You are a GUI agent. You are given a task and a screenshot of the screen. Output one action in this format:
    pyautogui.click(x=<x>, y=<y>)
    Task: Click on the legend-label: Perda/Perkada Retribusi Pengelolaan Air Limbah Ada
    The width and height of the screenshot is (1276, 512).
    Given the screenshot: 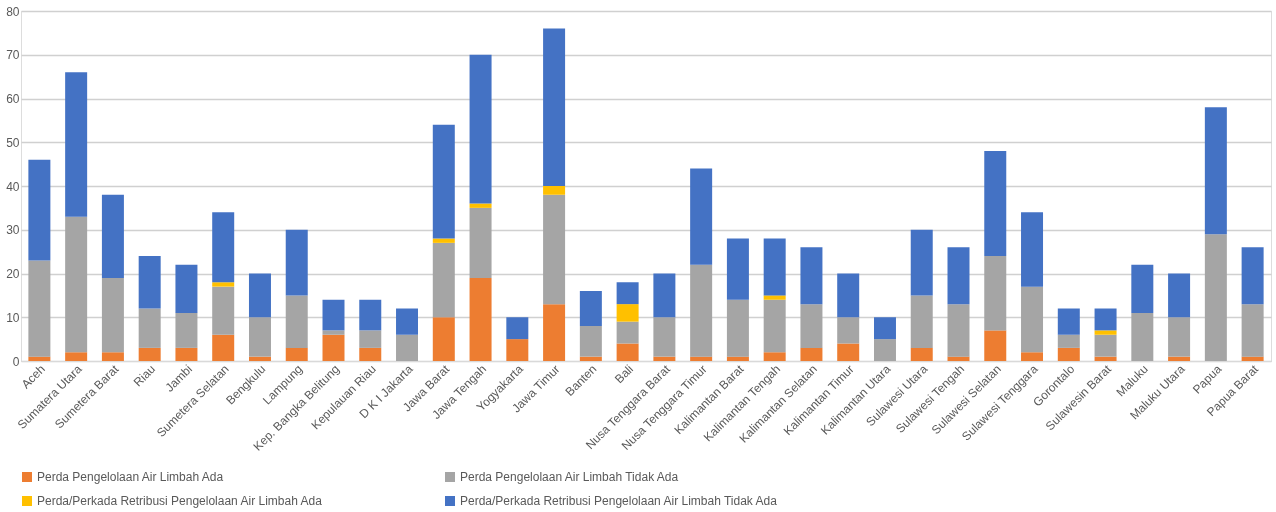 What is the action you would take?
    pyautogui.click(x=180, y=501)
    